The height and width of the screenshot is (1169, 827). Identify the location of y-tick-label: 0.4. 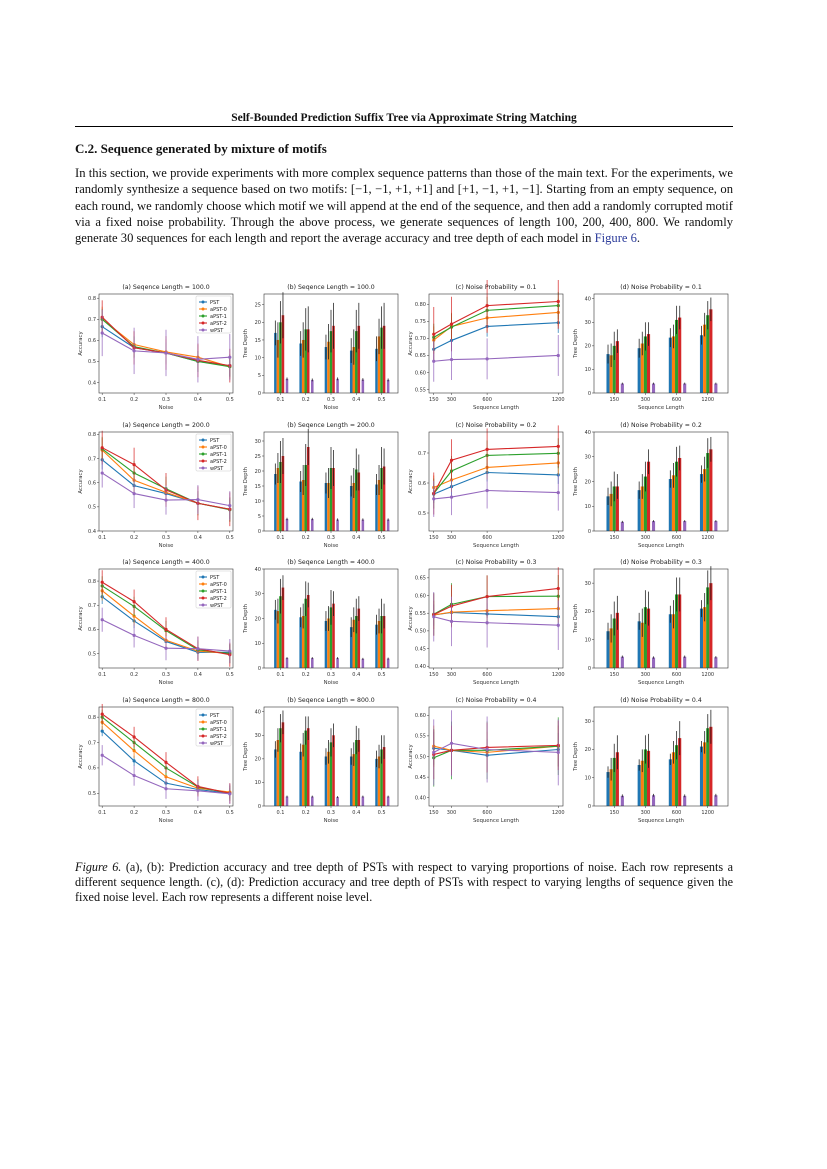
(92, 532).